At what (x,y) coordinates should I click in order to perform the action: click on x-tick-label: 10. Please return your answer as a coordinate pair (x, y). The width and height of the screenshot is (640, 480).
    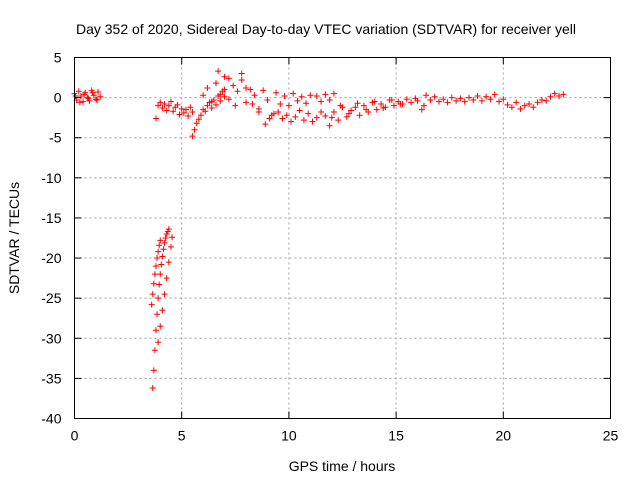
    Looking at the image, I should click on (289, 436).